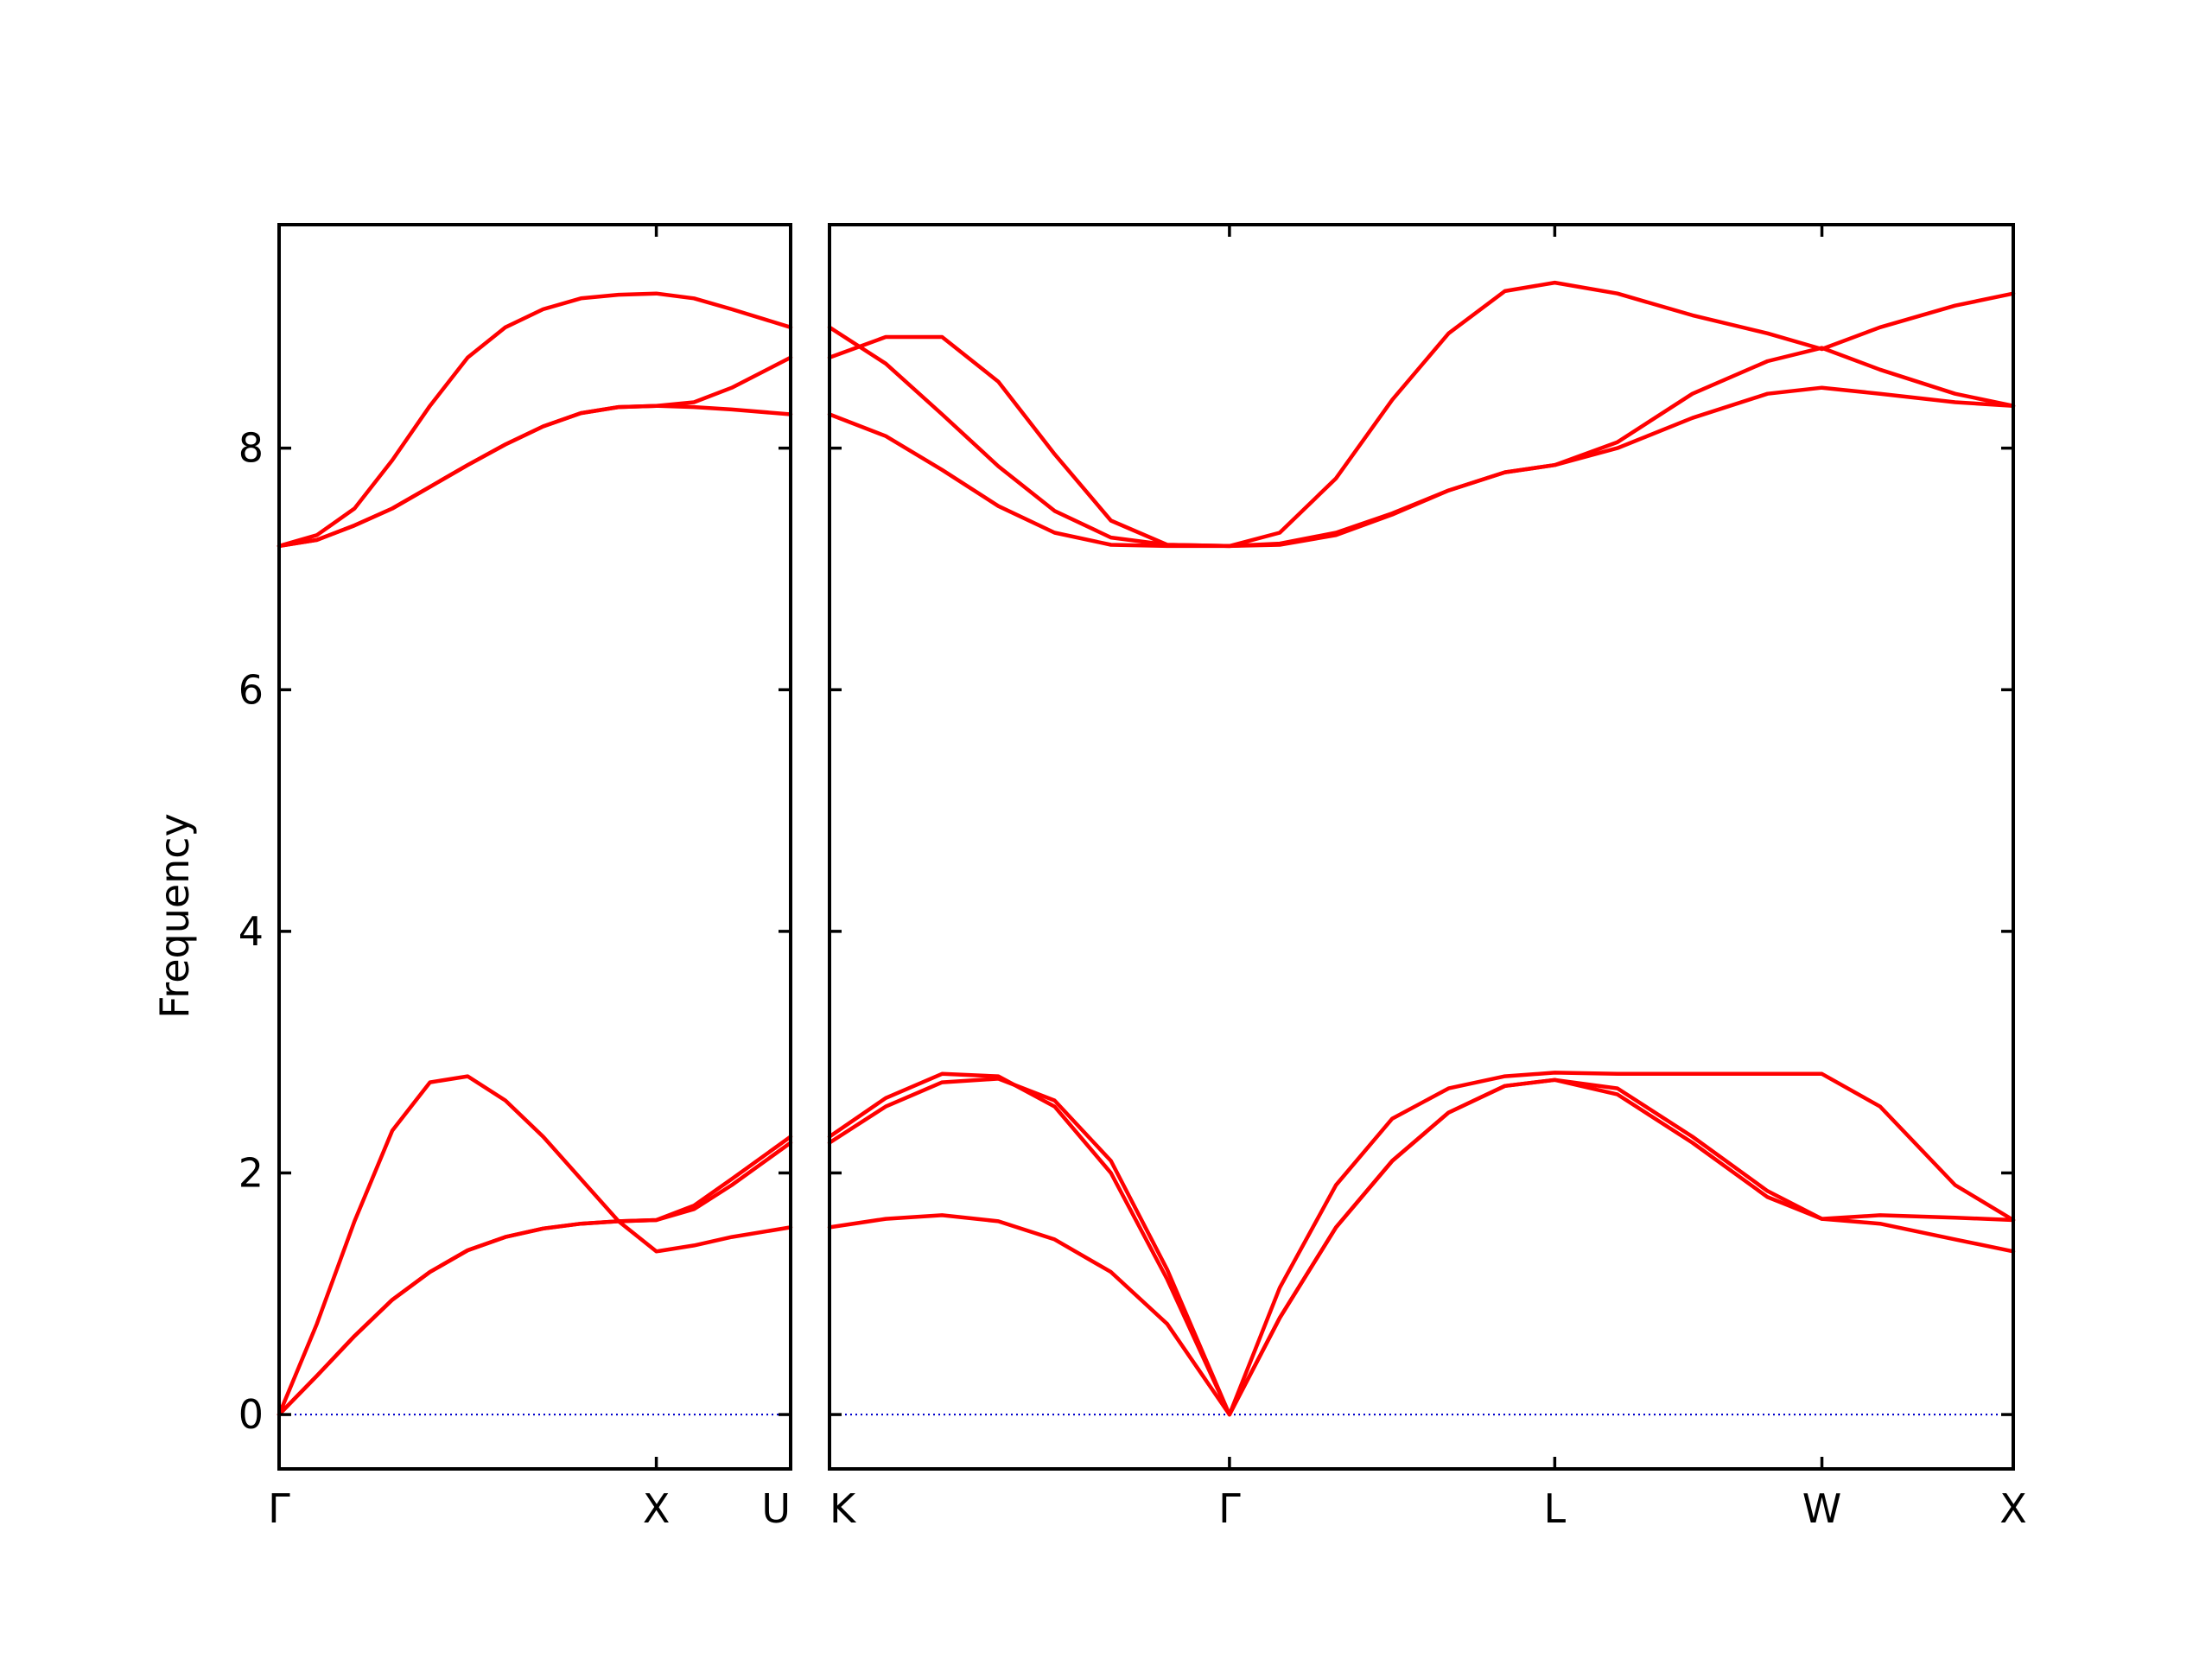  What do you see at coordinates (251, 448) in the screenshot?
I see `y-tick-label: 8` at bounding box center [251, 448].